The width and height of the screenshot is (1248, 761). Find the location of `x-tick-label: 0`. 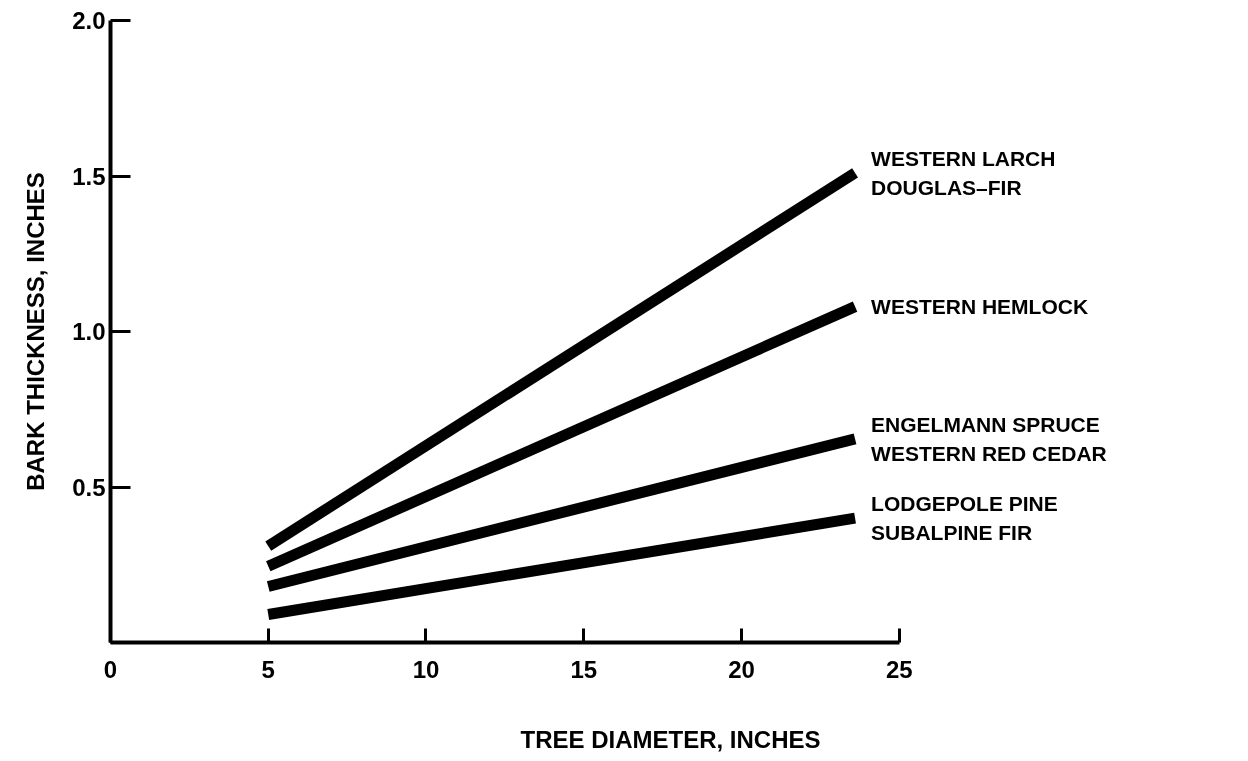

x-tick-label: 0 is located at coordinates (110, 669).